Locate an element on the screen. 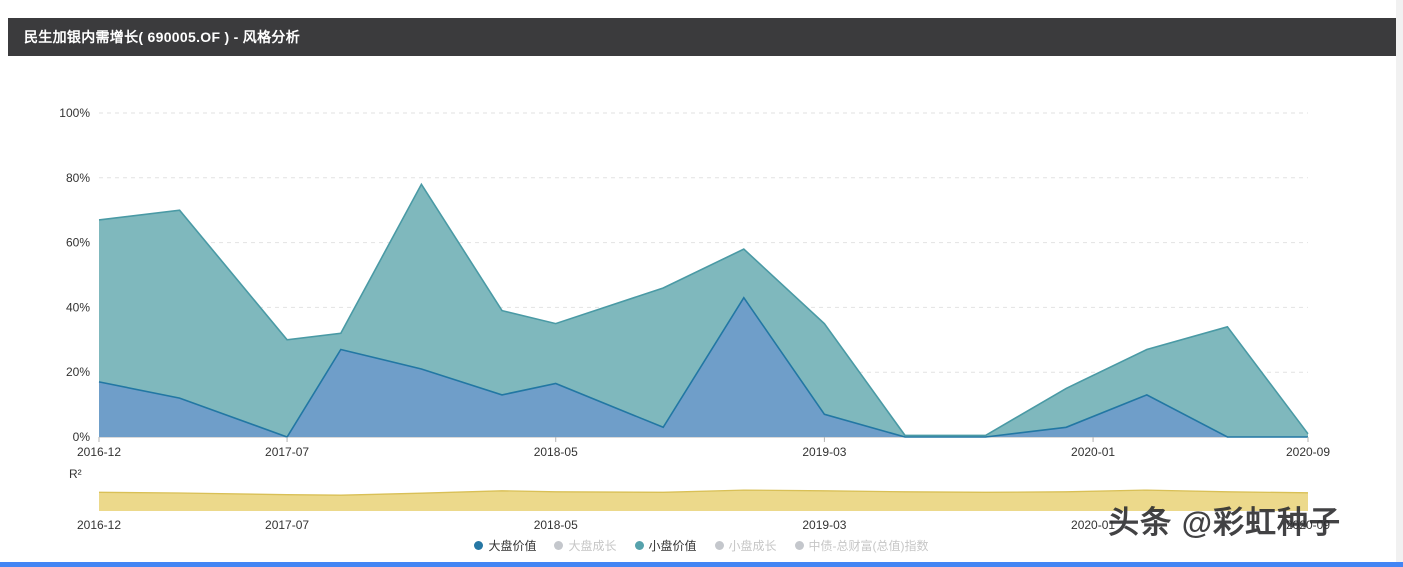 This screenshot has width=1403, height=567. legend: 大盘价值 大盘成长 小盘价值 小盘成长 中债-总财富(总值)指数 is located at coordinates (701, 545).